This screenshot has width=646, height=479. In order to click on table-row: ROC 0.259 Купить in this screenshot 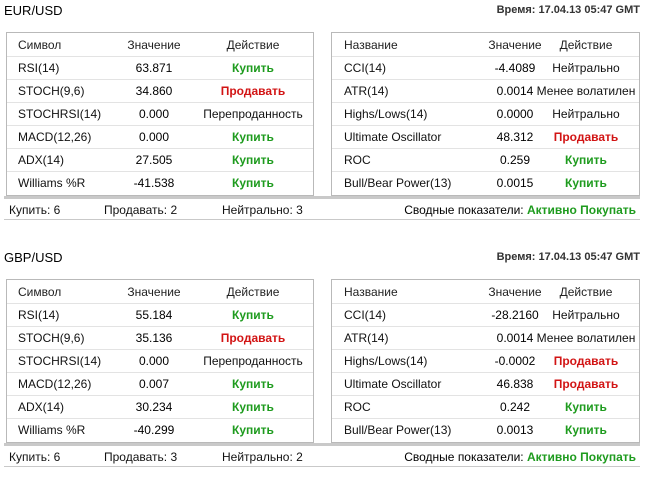, I will do `click(485, 160)`.